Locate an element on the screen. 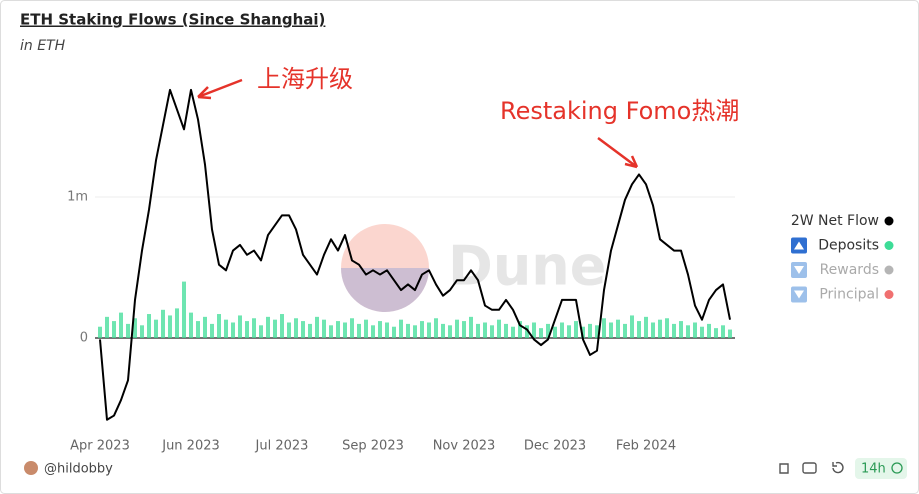  legend-label: Rewards is located at coordinates (849, 270).